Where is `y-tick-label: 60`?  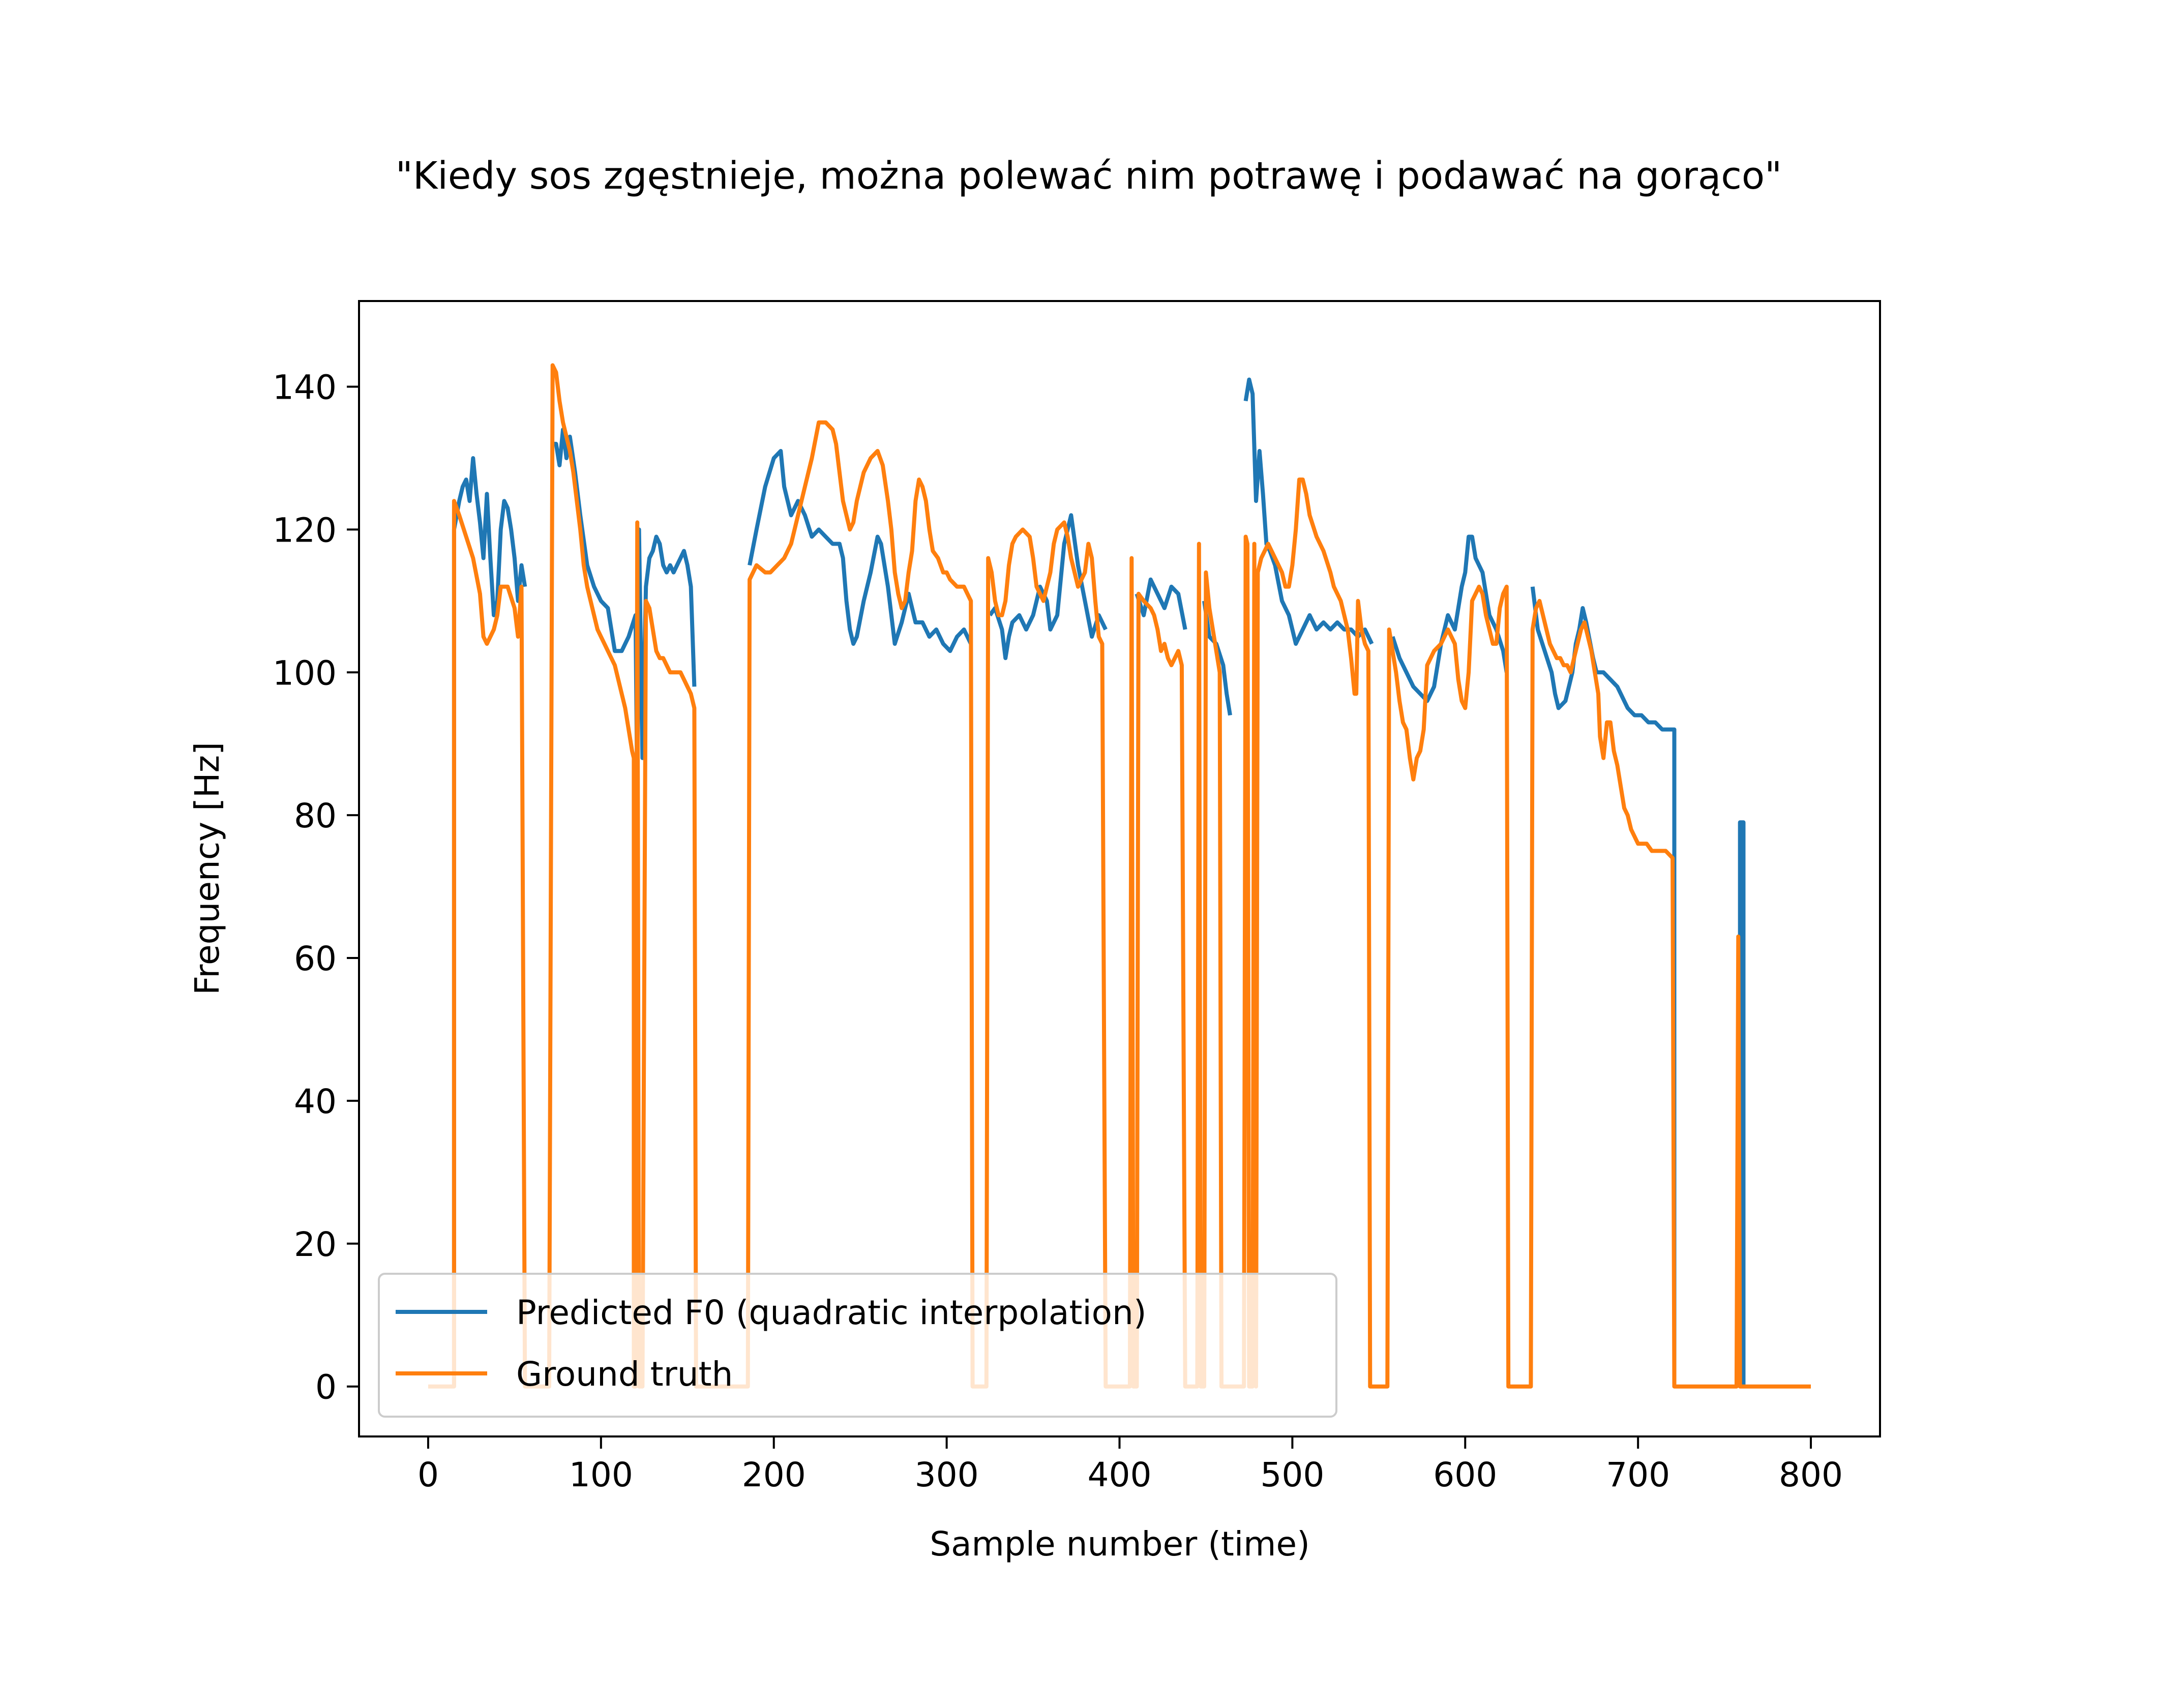
y-tick-label: 60 is located at coordinates (315, 958).